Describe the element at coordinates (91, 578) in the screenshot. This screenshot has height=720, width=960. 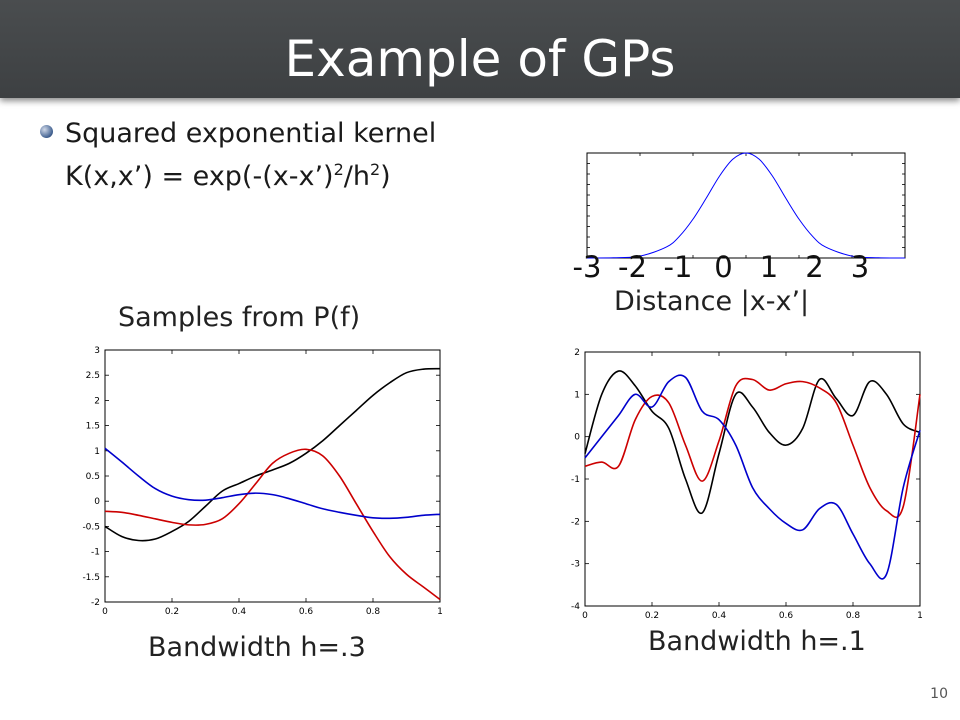
I see `y-tick-label: -1.5` at that location.